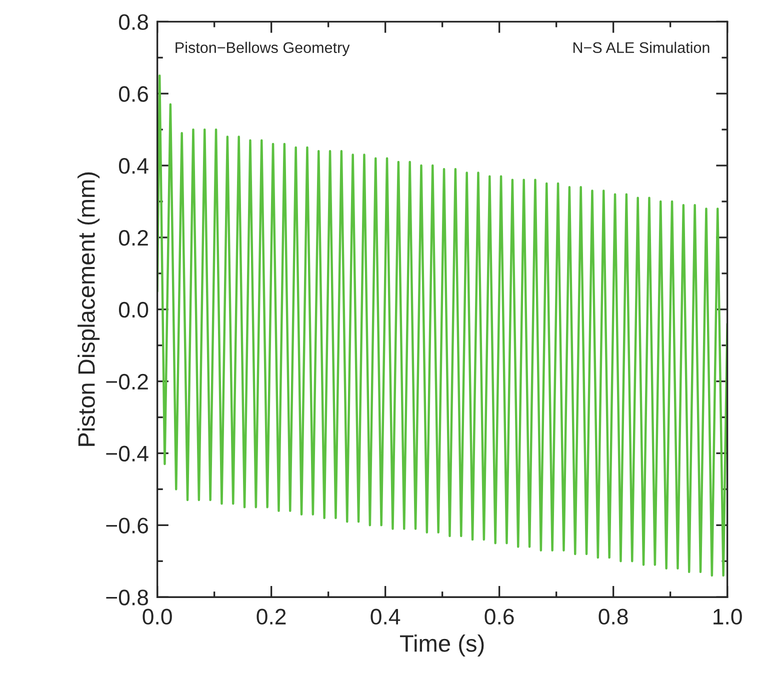 Image resolution: width=760 pixels, height=677 pixels. I want to click on annotation: N−S ALE Simulation, so click(641, 48).